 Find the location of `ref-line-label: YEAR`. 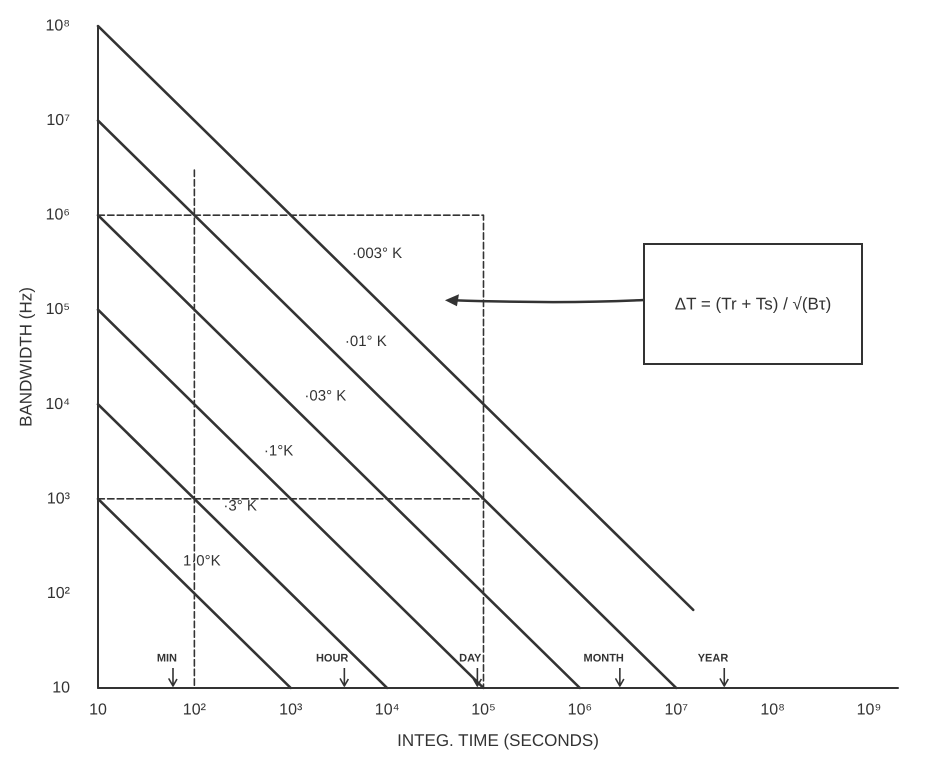

ref-line-label: YEAR is located at coordinates (713, 658).